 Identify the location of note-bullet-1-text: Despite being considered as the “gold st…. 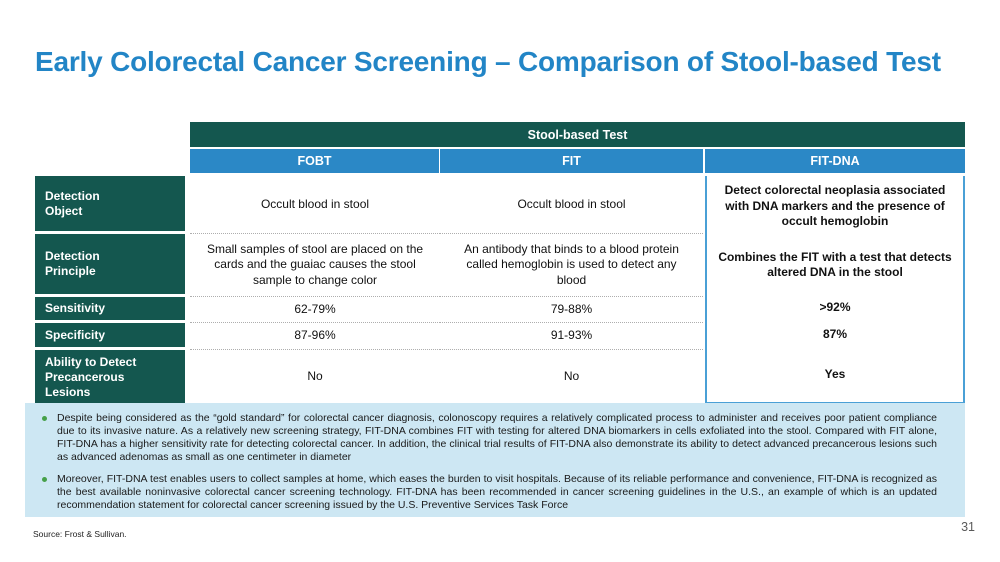
(497, 437).